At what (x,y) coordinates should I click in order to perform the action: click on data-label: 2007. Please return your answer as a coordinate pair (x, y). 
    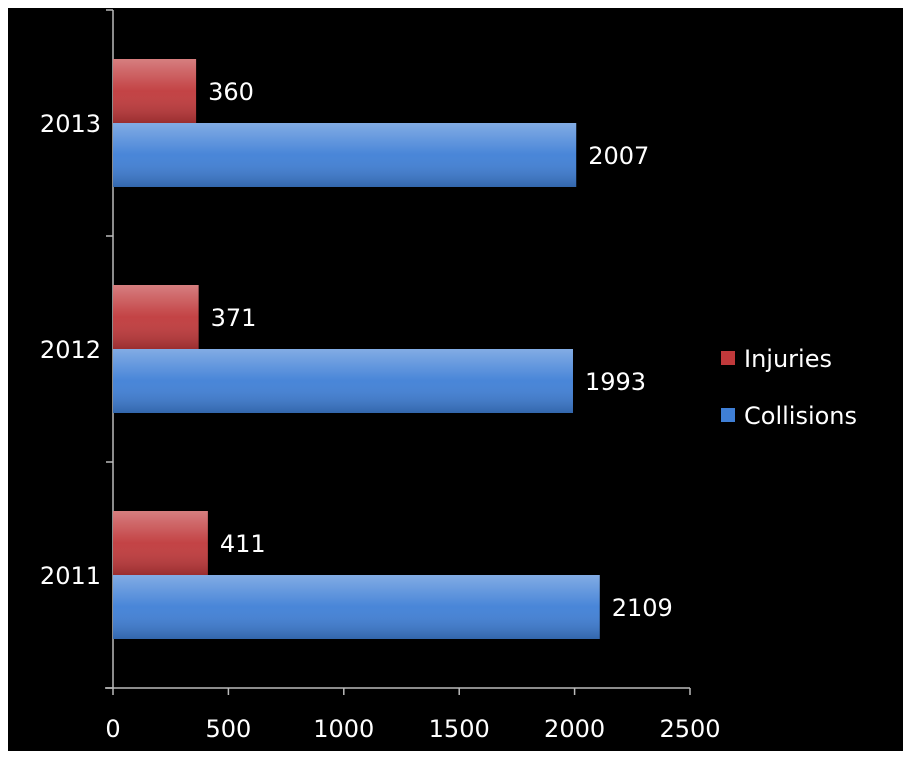
    Looking at the image, I should click on (618, 156).